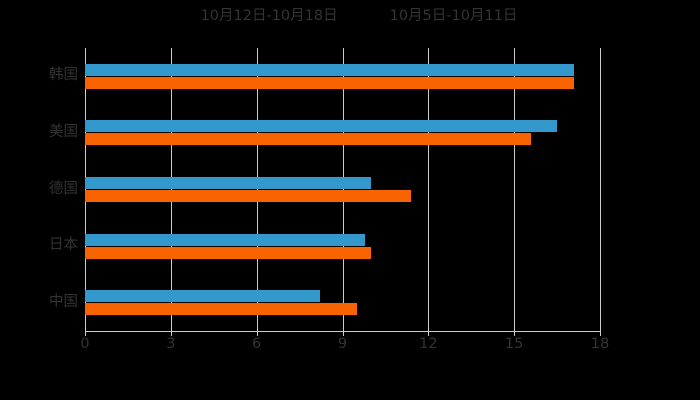 The height and width of the screenshot is (400, 700). I want to click on y-tick-label-美国: 美国, so click(63, 131).